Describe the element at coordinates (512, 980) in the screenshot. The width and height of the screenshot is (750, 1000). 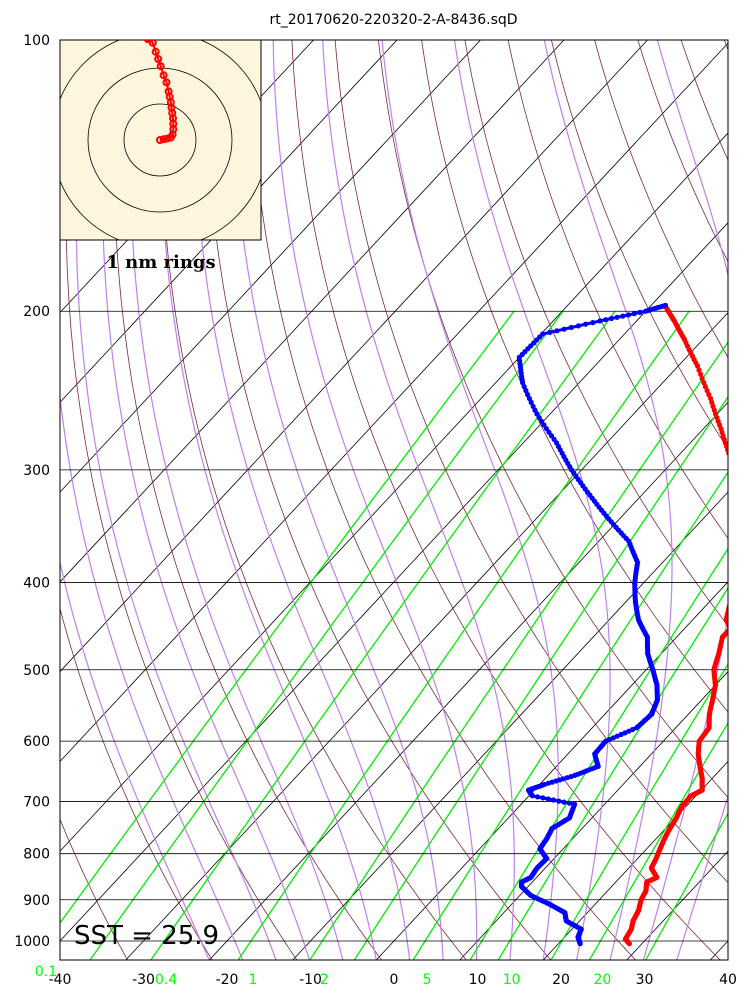
I see `mixing-ratio-tick-label: 10` at that location.